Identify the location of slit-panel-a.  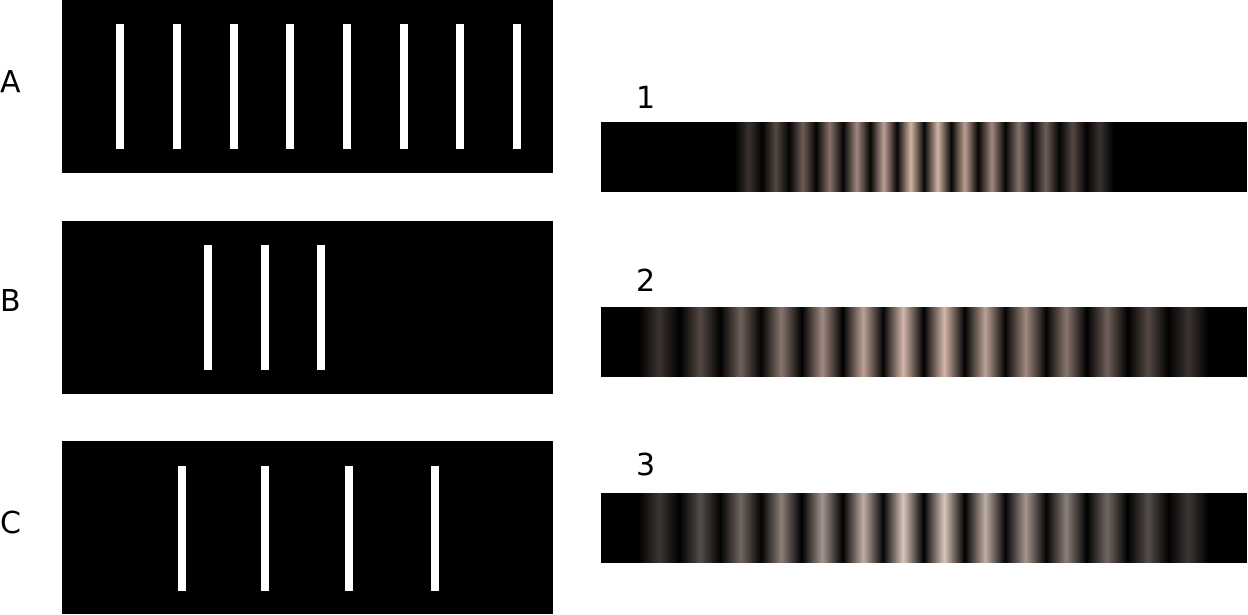
(307, 86).